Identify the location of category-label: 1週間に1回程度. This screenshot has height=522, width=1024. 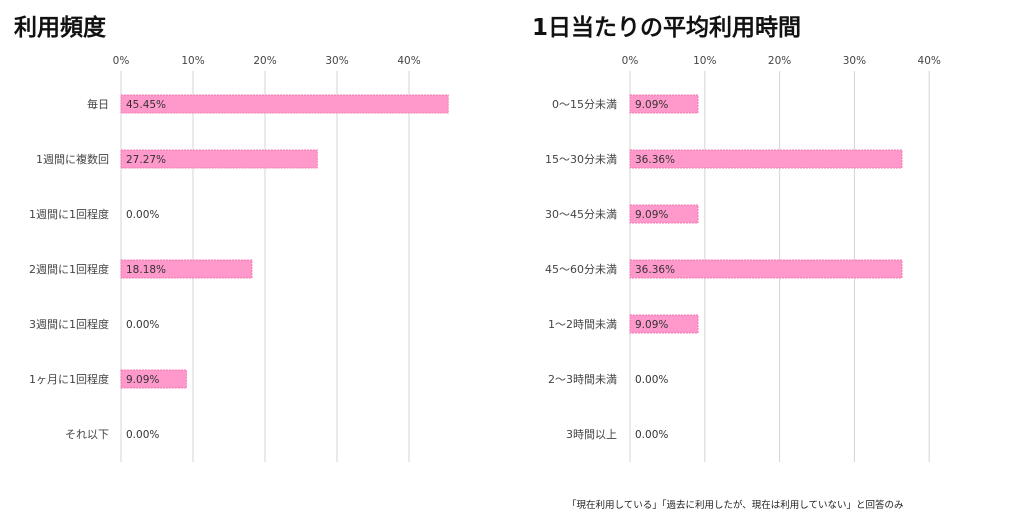
(69, 214).